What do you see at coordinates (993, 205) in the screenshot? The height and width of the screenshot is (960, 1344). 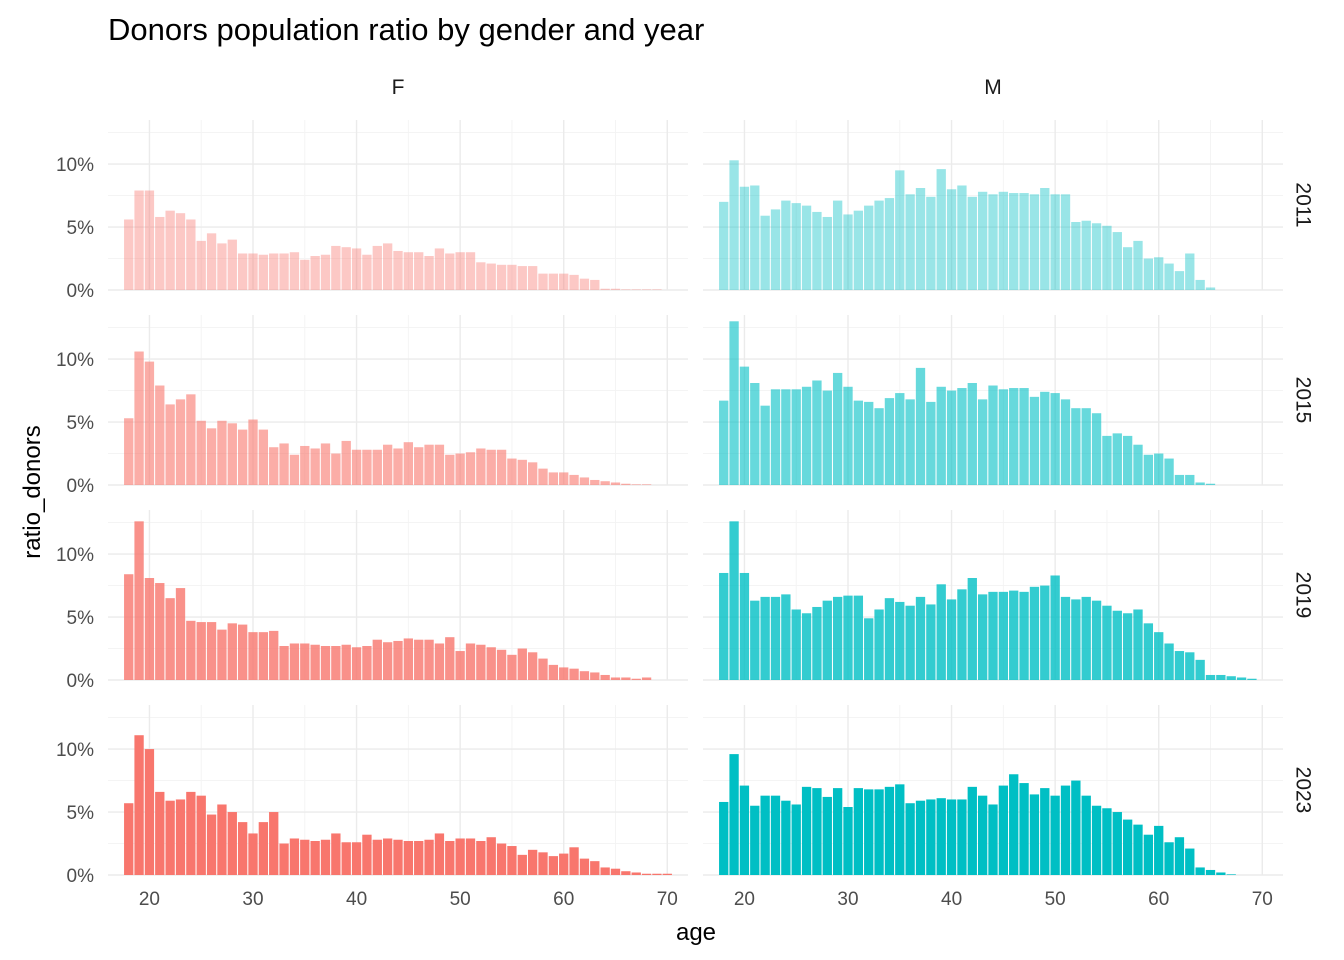 I see `panel-M-2011` at bounding box center [993, 205].